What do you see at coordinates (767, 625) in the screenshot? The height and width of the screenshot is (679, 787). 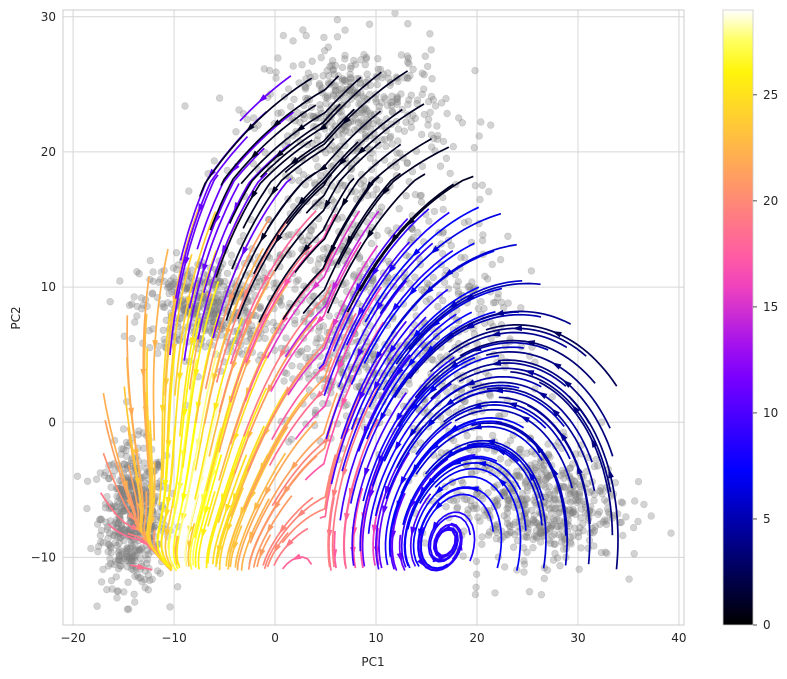 I see `colorbar-tick-label: 0` at bounding box center [767, 625].